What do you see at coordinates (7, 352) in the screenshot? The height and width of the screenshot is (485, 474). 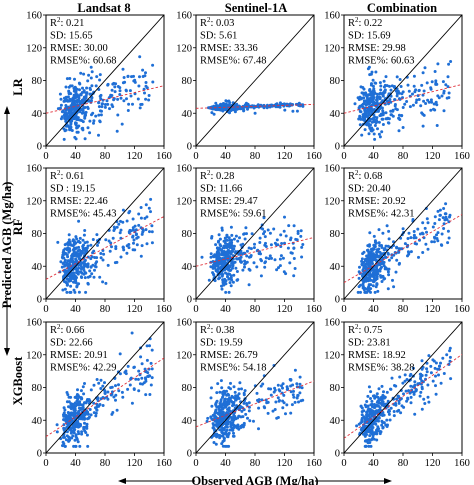 I see `y-arrow-down-head` at bounding box center [7, 352].